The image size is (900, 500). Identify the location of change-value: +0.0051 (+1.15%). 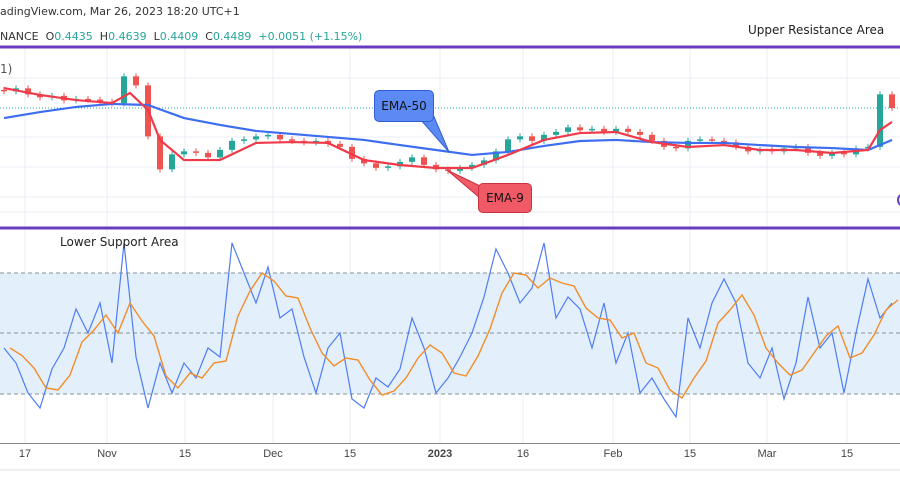
(310, 36).